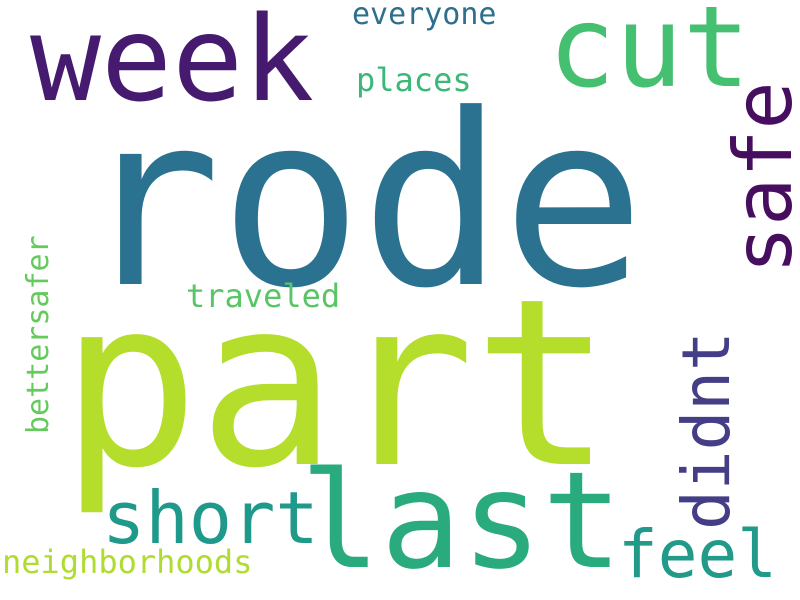 The width and height of the screenshot is (800, 600). I want to click on word-feel: feel, so click(697, 554).